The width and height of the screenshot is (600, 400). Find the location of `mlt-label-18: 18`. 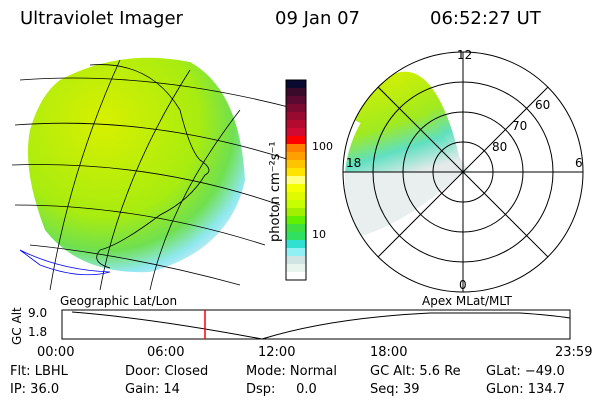

mlt-label-18: 18 is located at coordinates (354, 163).